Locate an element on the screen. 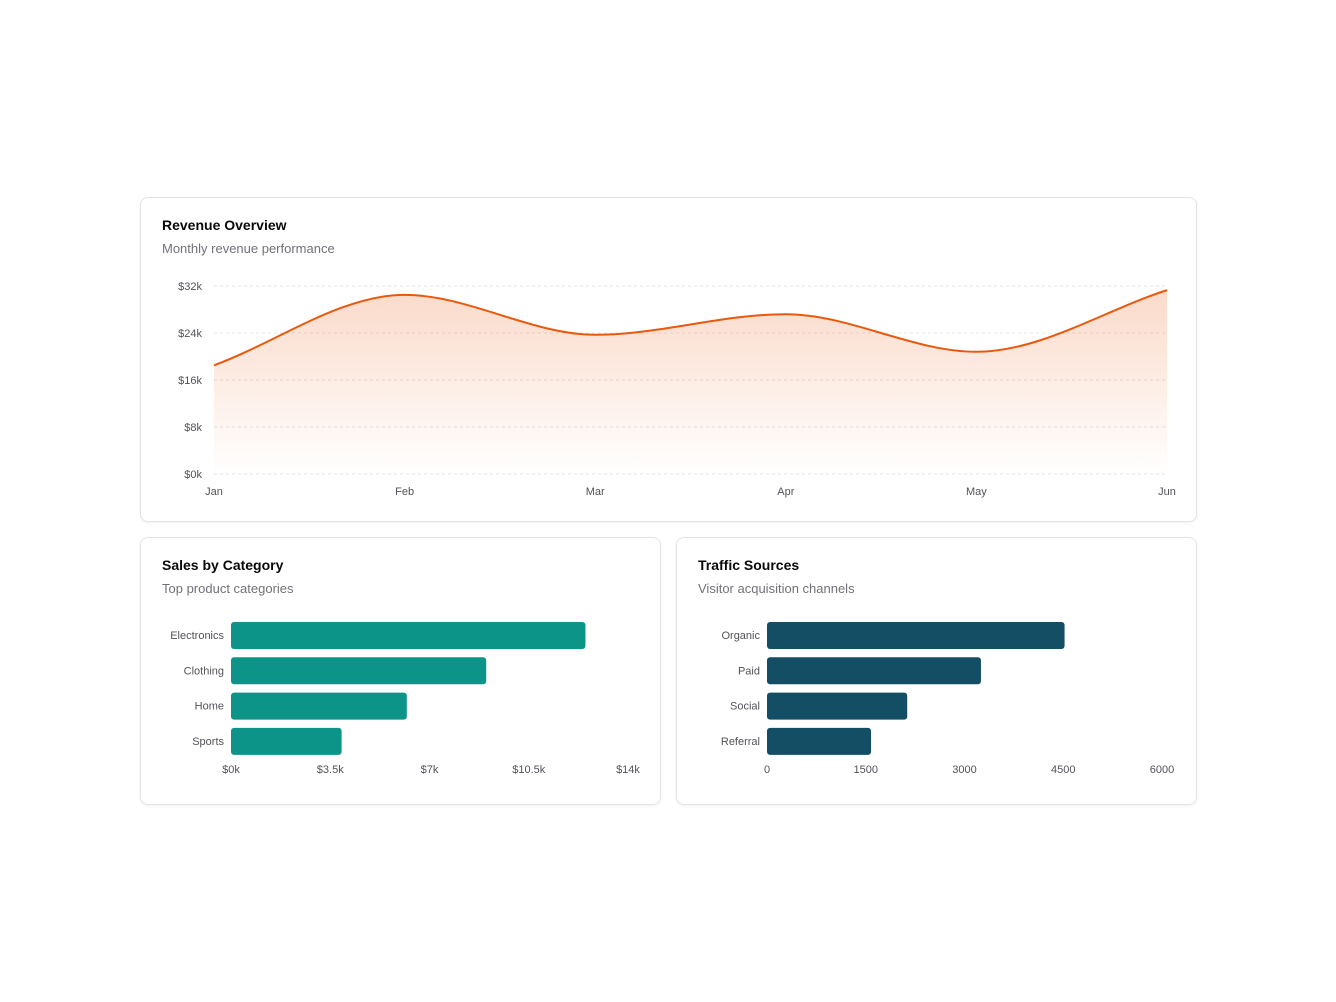  x-tick-label: 4500 is located at coordinates (1063, 770).